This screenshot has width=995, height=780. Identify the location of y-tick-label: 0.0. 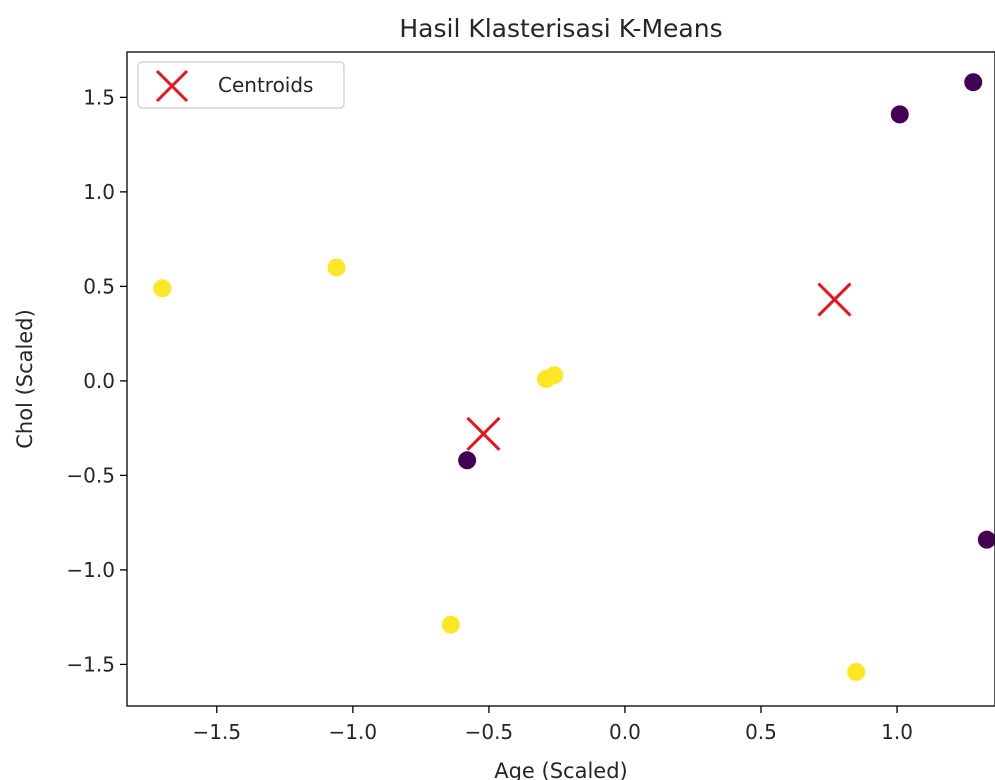
(99, 381).